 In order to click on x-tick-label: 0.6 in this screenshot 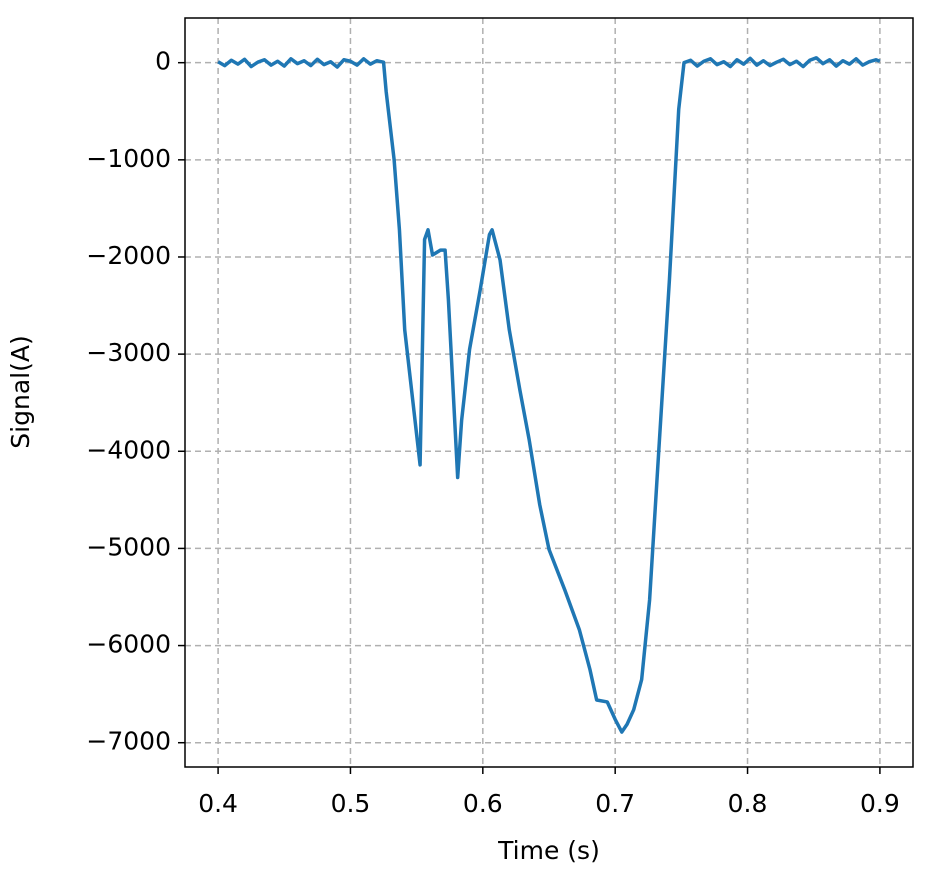, I will do `click(483, 803)`.